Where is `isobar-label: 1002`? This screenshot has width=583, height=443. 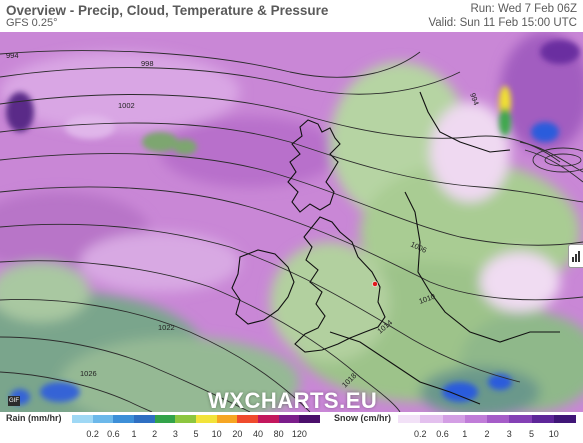 isobar-label: 1002 is located at coordinates (126, 105).